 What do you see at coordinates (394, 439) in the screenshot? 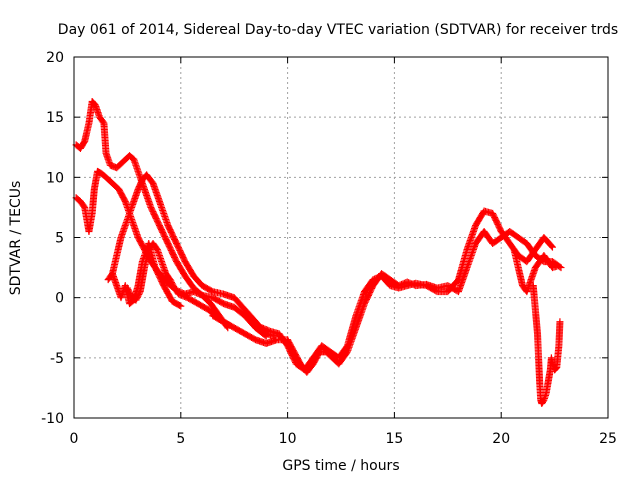
I see `x-tick-label: 15` at bounding box center [394, 439].